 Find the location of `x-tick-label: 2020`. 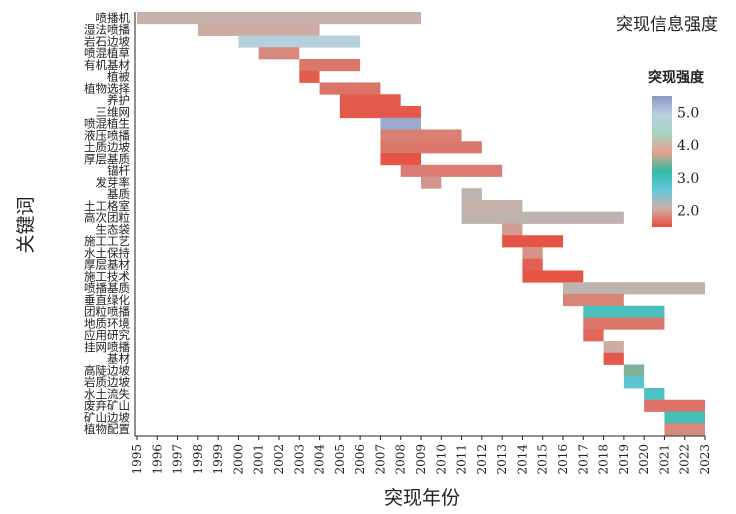

x-tick-label: 2020 is located at coordinates (644, 459).